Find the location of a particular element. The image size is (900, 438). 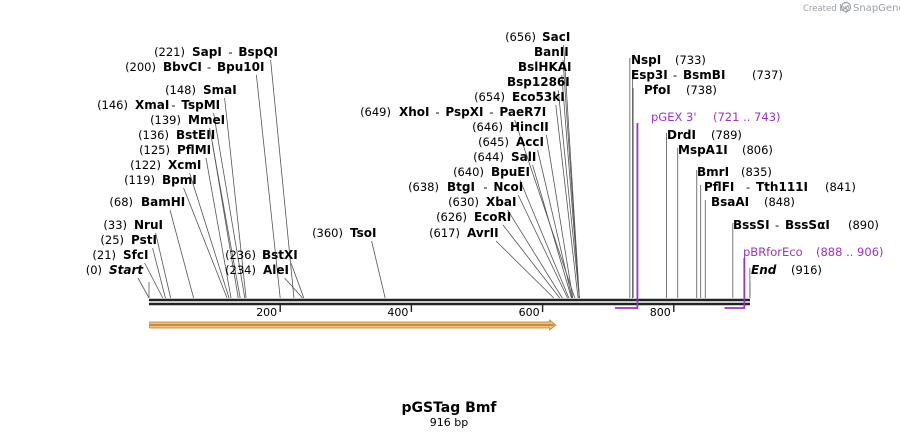

site-mmei: (139) MmeI is located at coordinates (187, 120).